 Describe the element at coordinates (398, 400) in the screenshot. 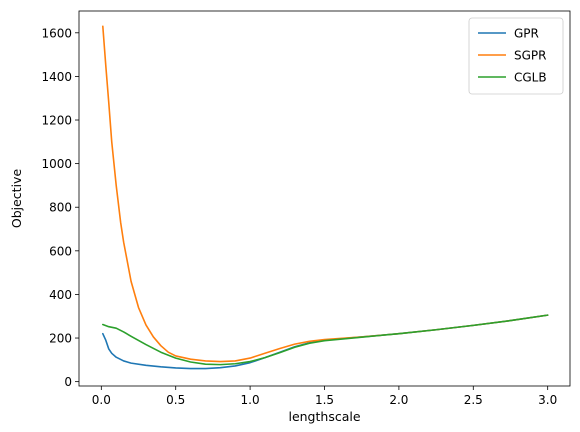

I see `x-tick-label: 2.0` at that location.